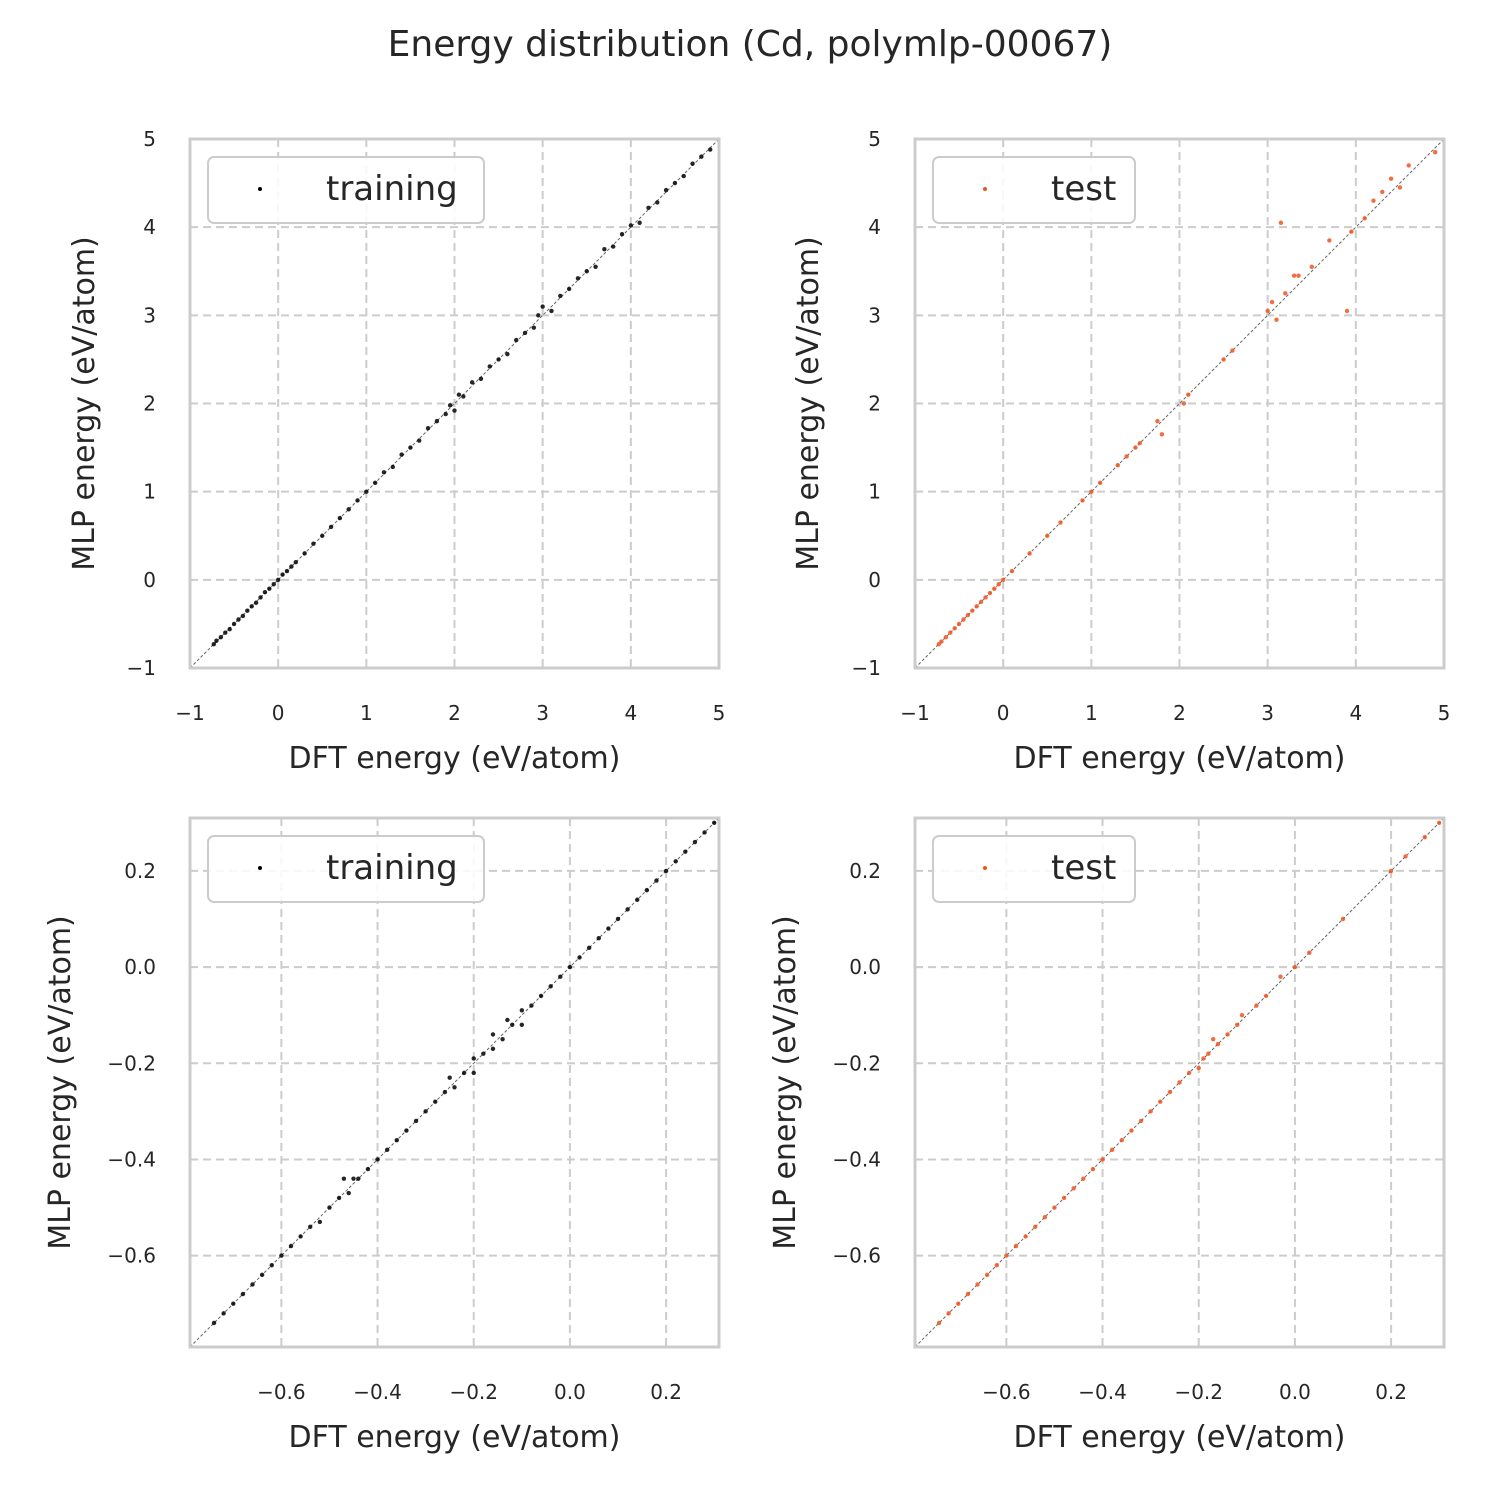 The height and width of the screenshot is (1500, 1500). Describe the element at coordinates (281, 1392) in the screenshot. I see `x-tick-label: −0.6` at that location.